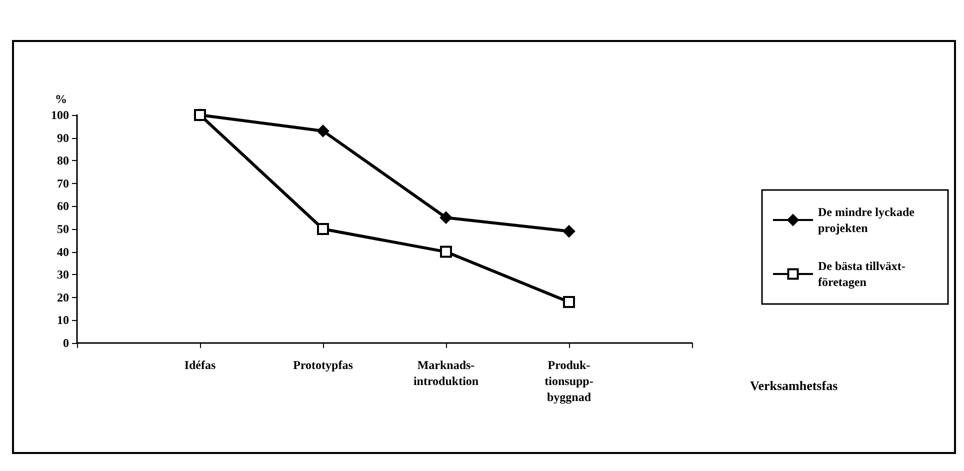 This screenshot has height=471, width=964. I want to click on x-tick-label: Prototypfas, so click(323, 365).